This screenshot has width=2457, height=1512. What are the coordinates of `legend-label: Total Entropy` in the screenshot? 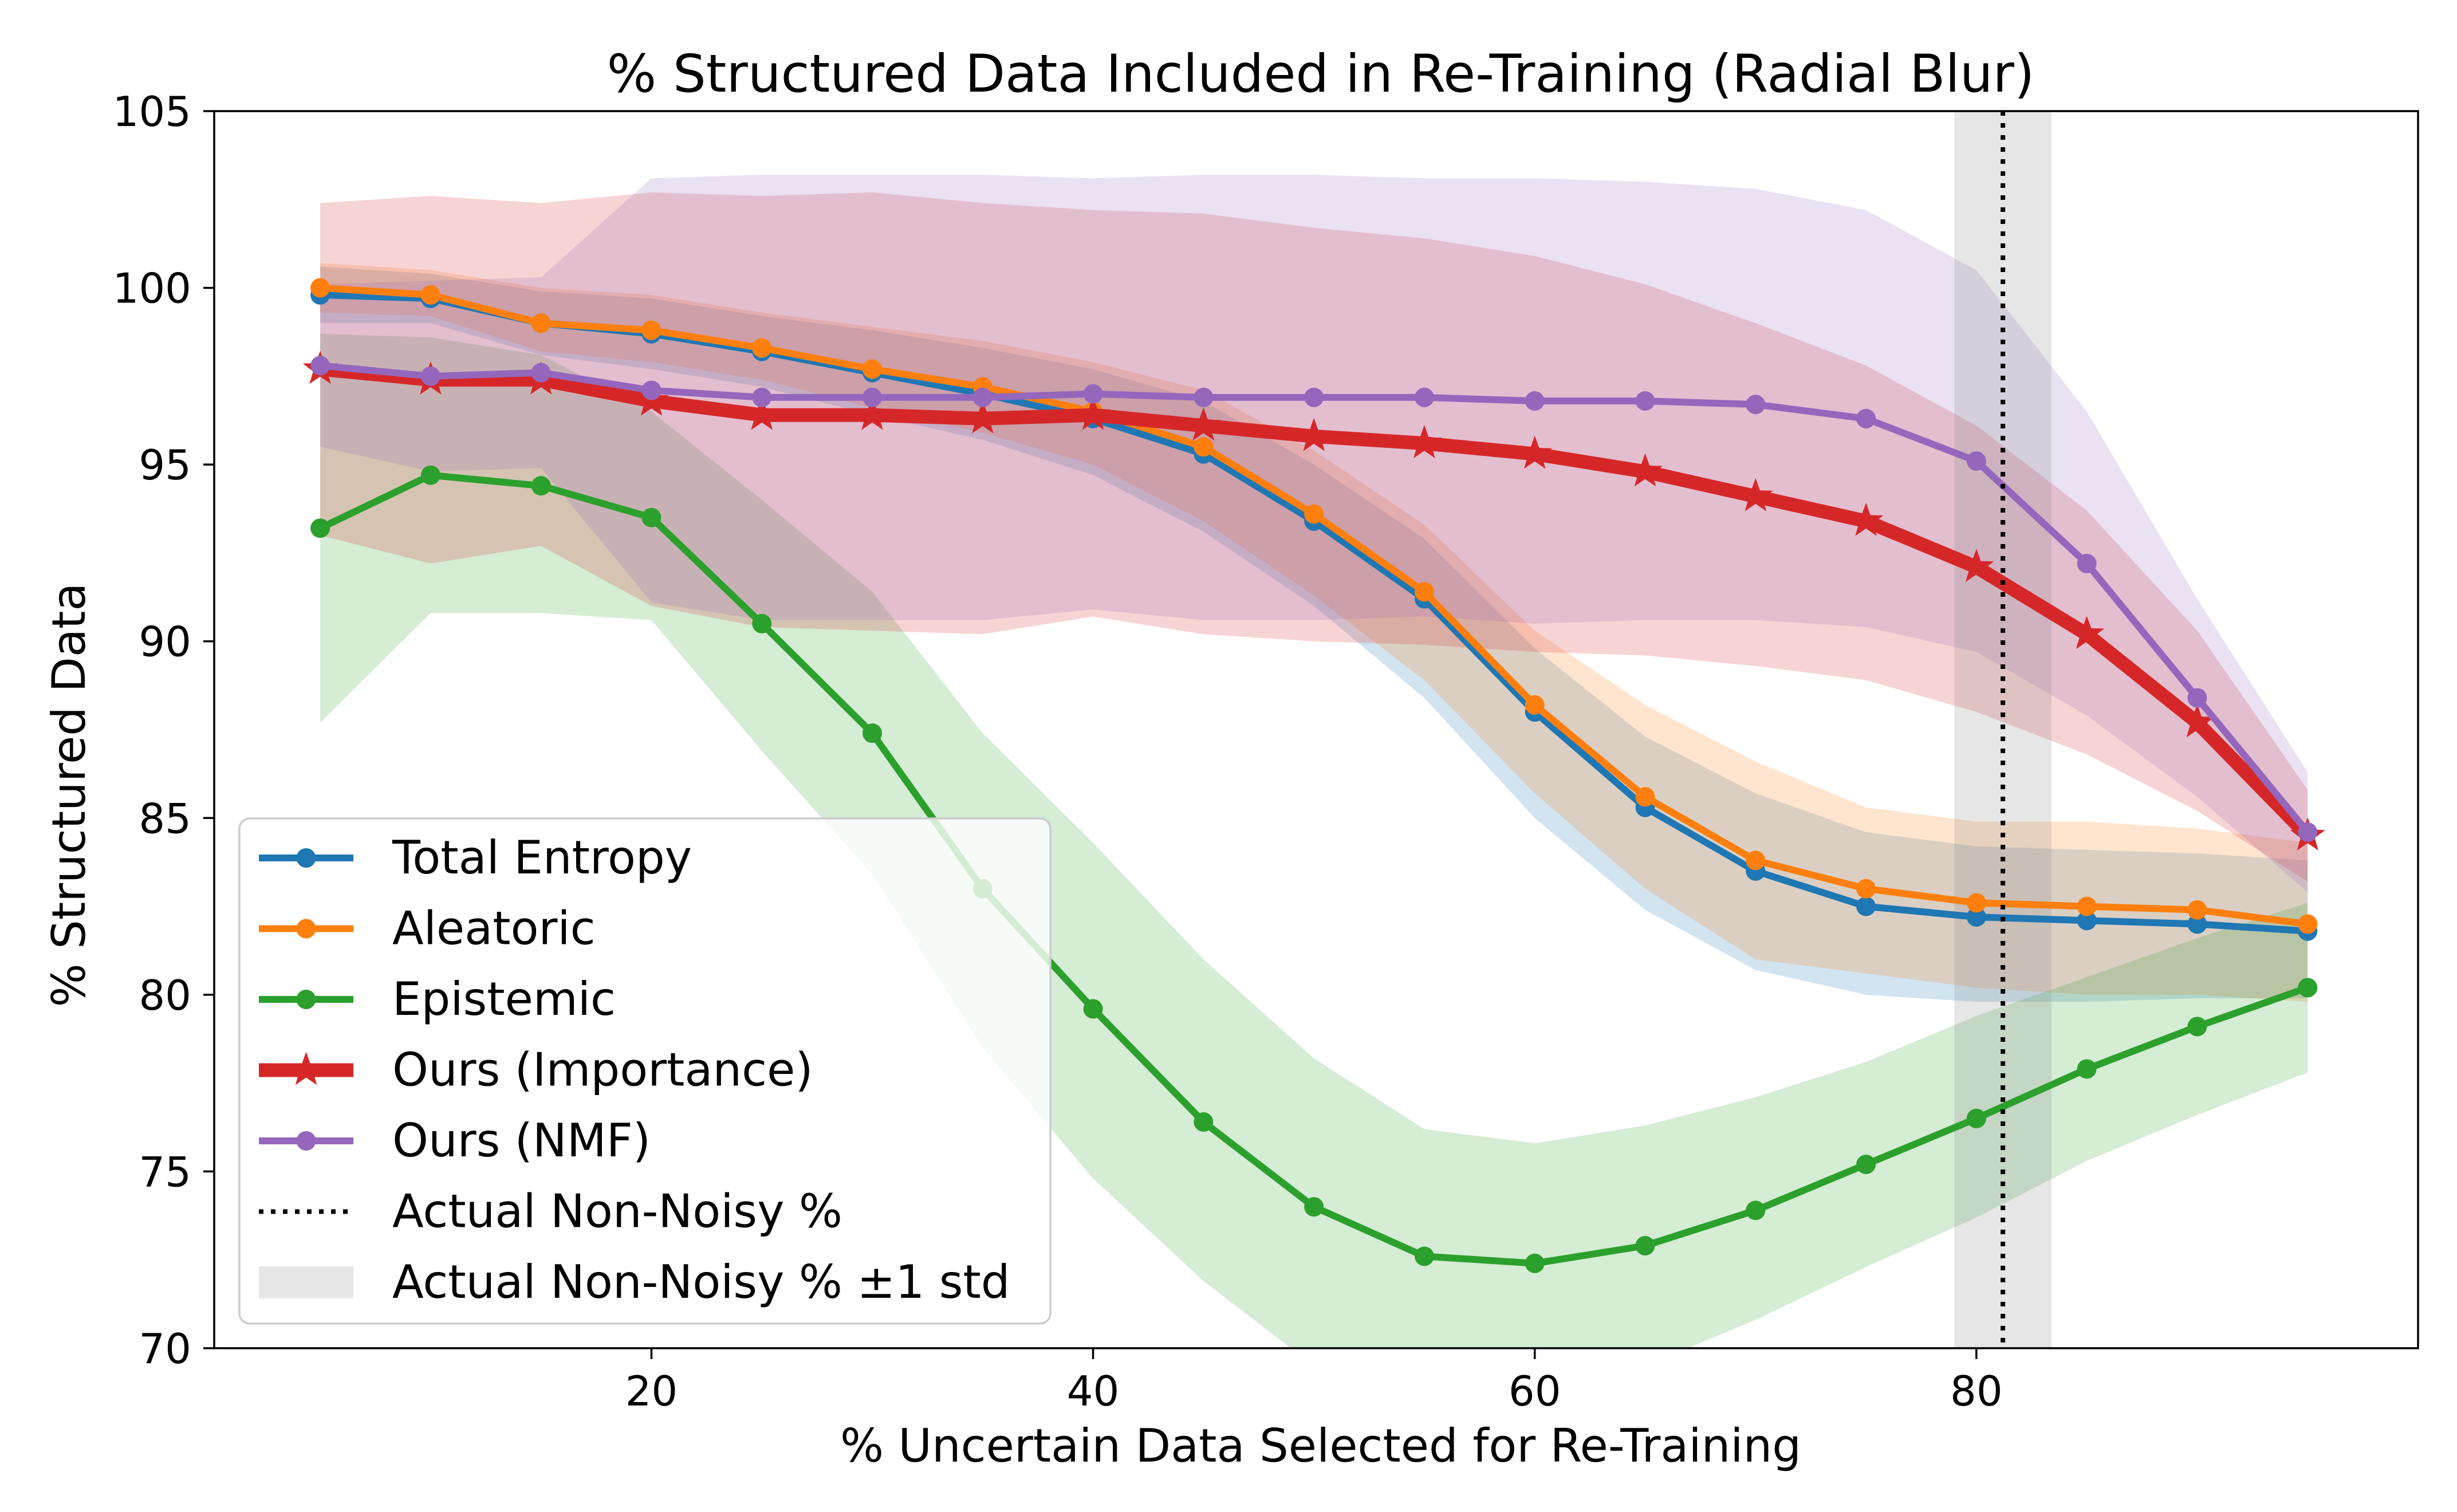 It's located at (542, 857).